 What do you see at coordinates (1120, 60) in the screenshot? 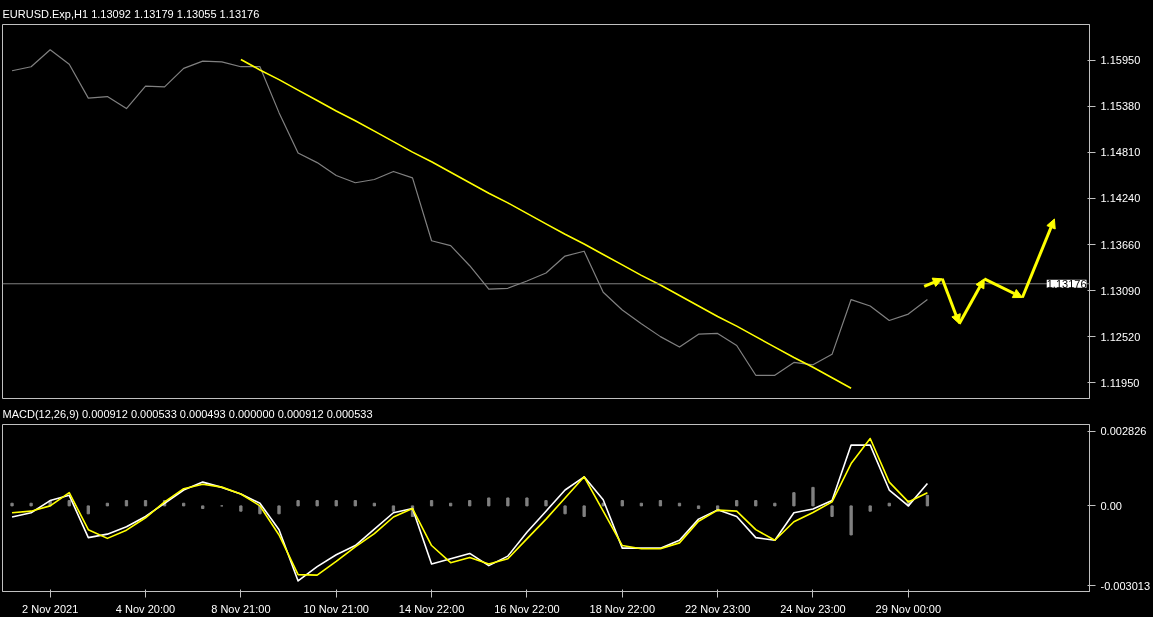
I see `y-tick-label: 1.15950` at bounding box center [1120, 60].